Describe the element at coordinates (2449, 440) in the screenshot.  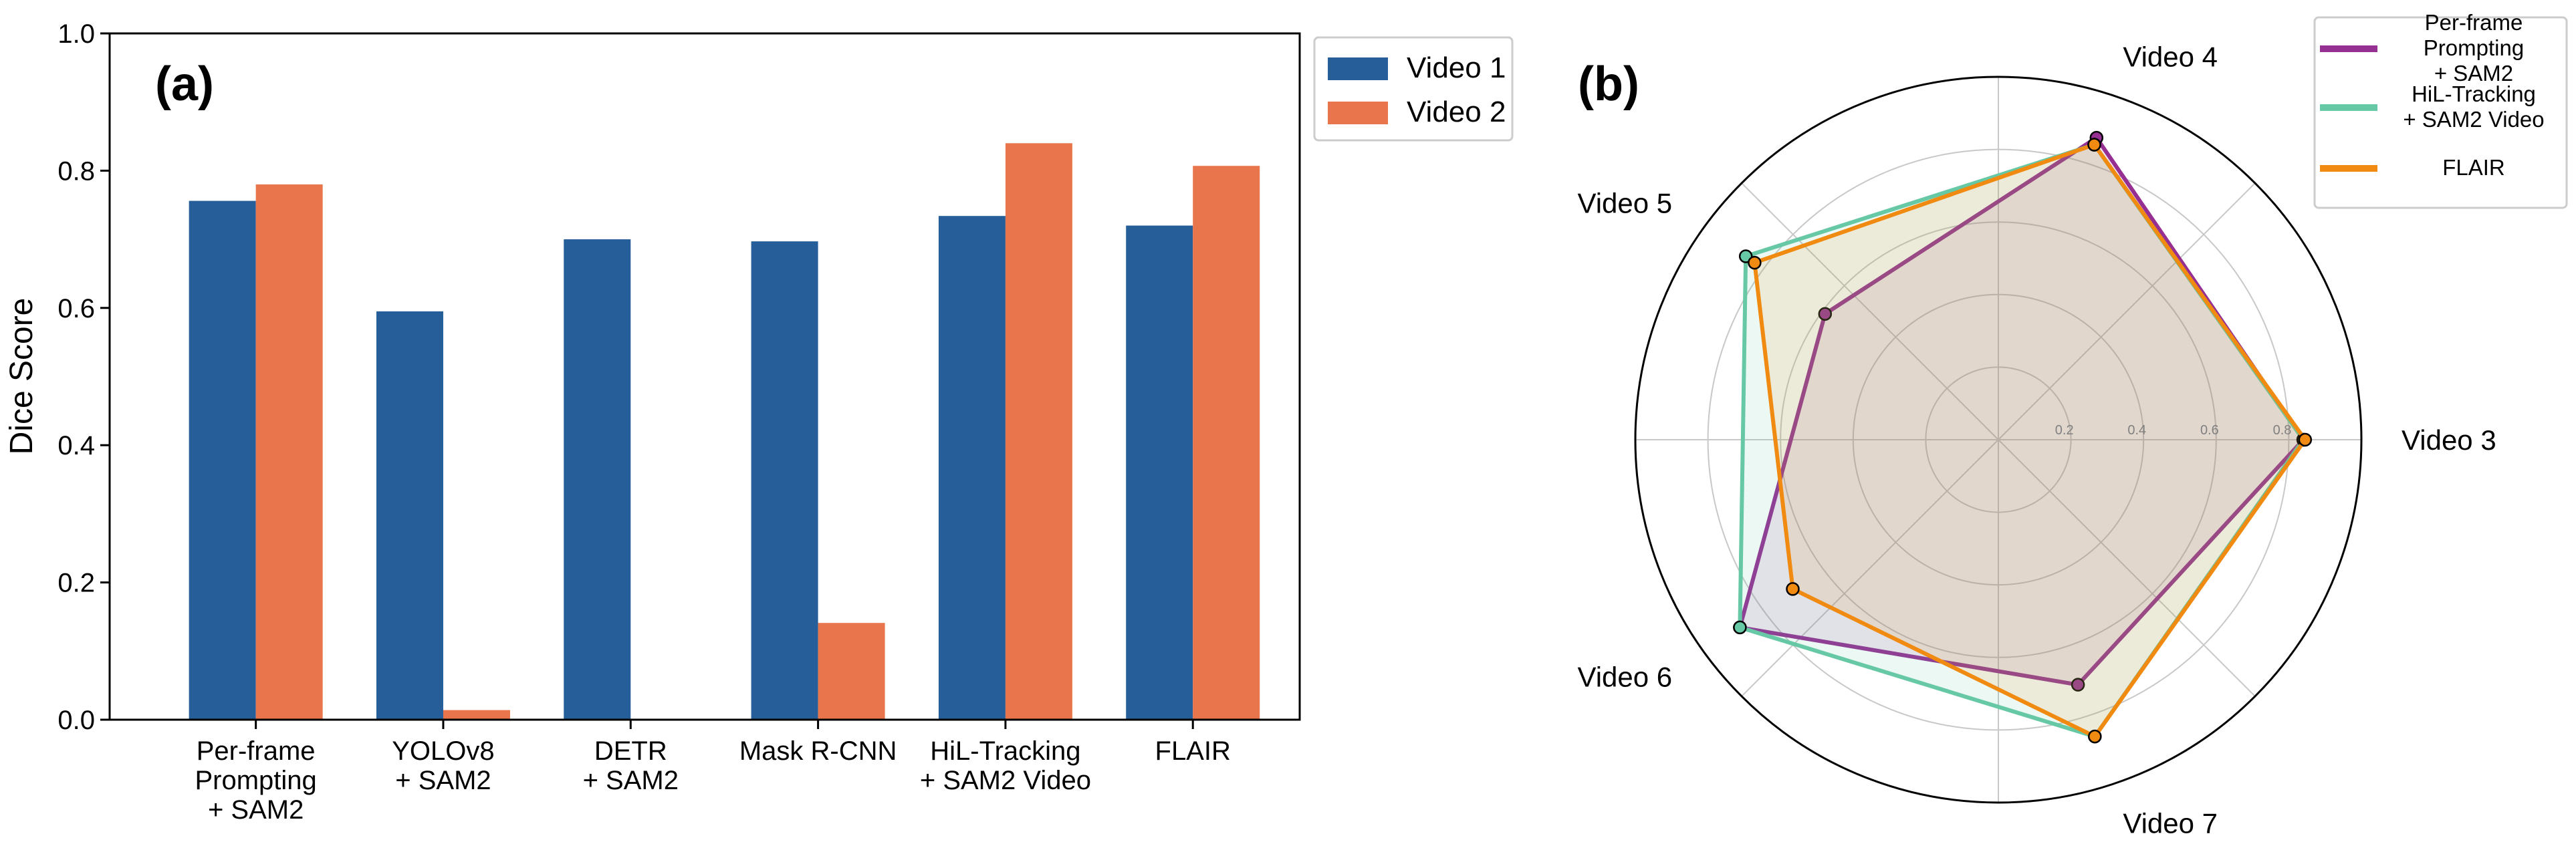
I see `radar-axis-label: Video 3` at that location.